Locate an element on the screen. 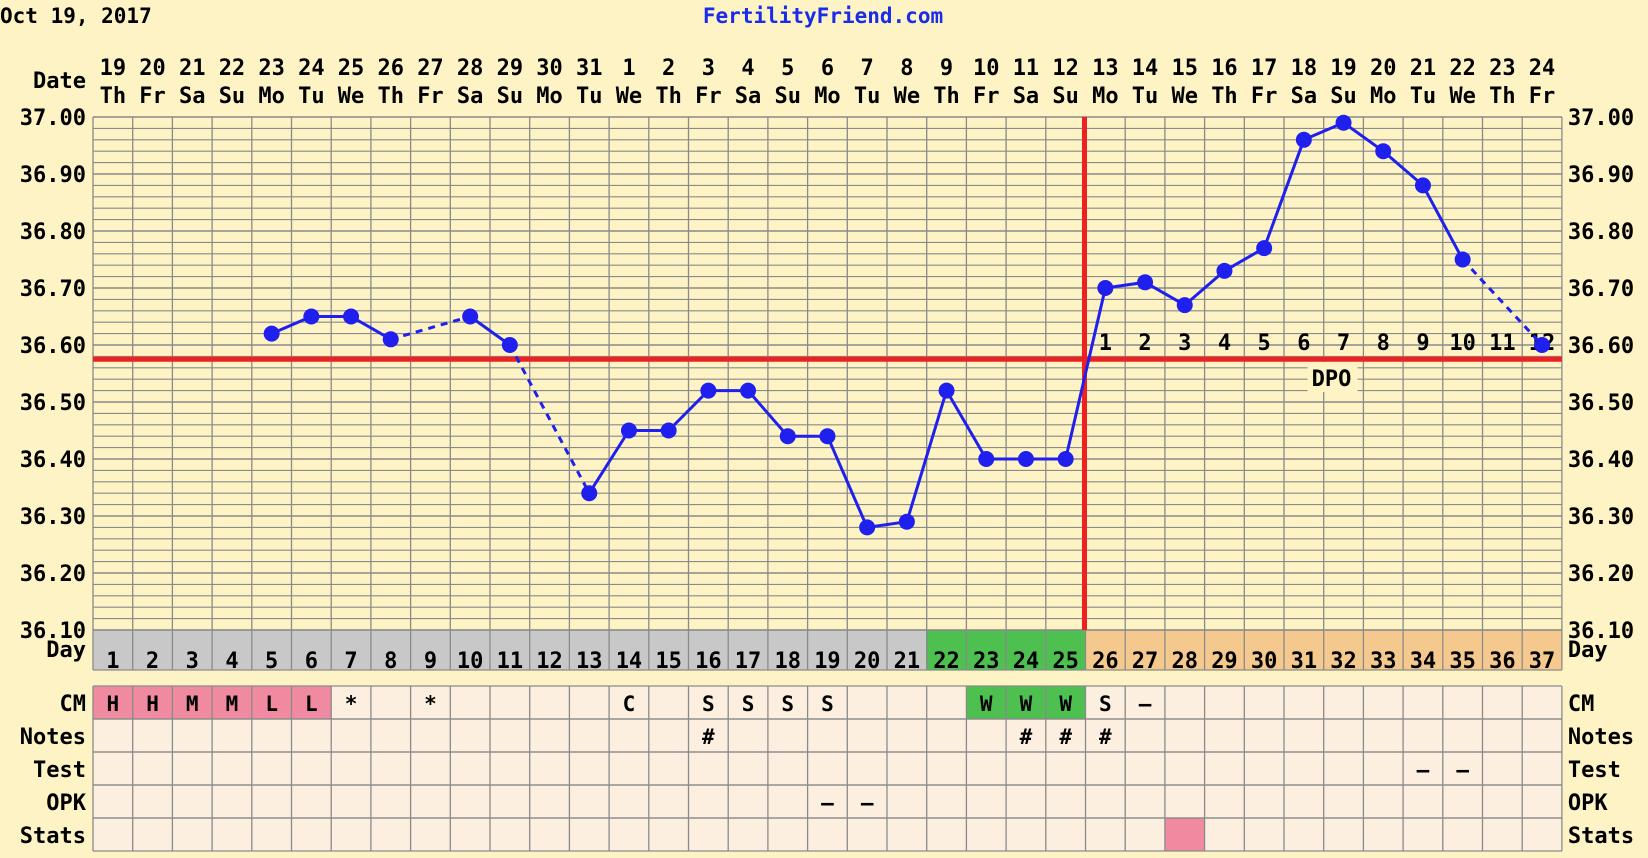 This screenshot has width=1648, height=858. dpo-number: 9 is located at coordinates (1422, 343).